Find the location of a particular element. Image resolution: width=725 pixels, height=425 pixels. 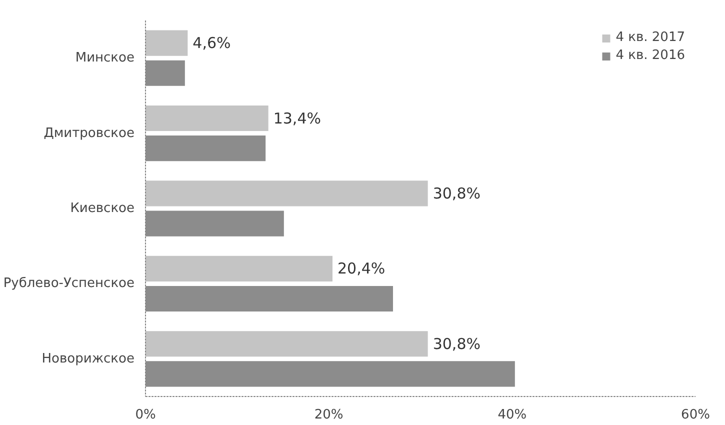

data-label: 13,4% is located at coordinates (297, 118).